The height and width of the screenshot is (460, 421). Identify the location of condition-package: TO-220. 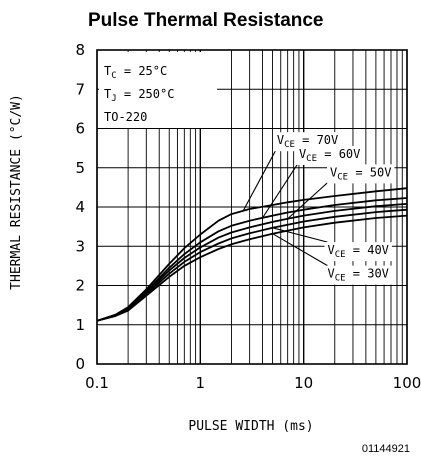
(125, 117).